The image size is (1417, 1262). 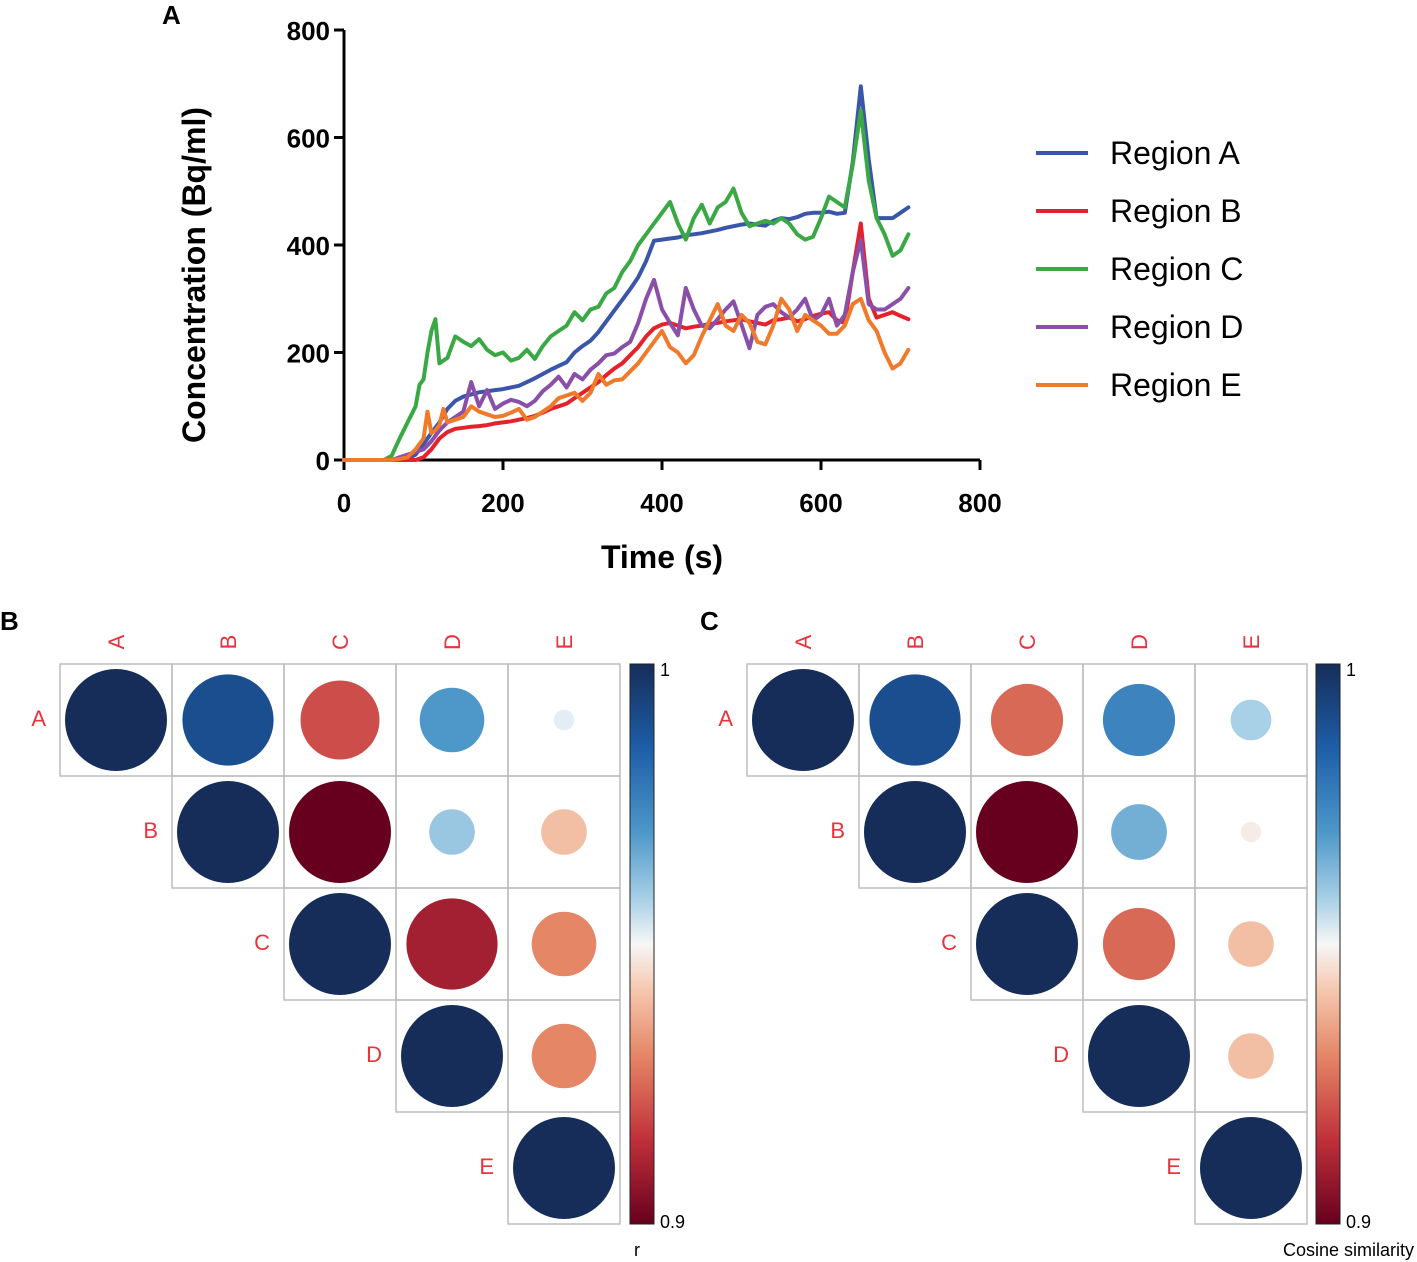 I want to click on legend-item: Region D, so click(x=1139, y=327).